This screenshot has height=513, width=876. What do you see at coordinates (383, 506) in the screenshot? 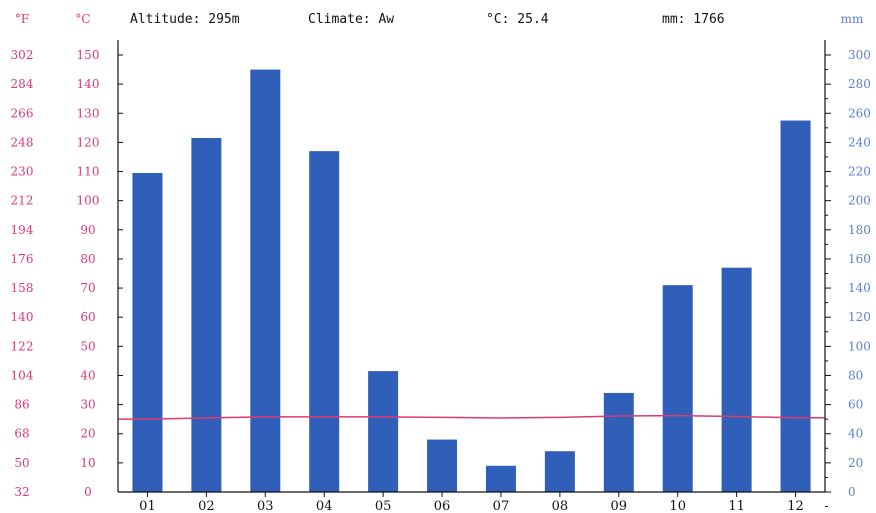
I see `month-tick-label: 05` at bounding box center [383, 506].